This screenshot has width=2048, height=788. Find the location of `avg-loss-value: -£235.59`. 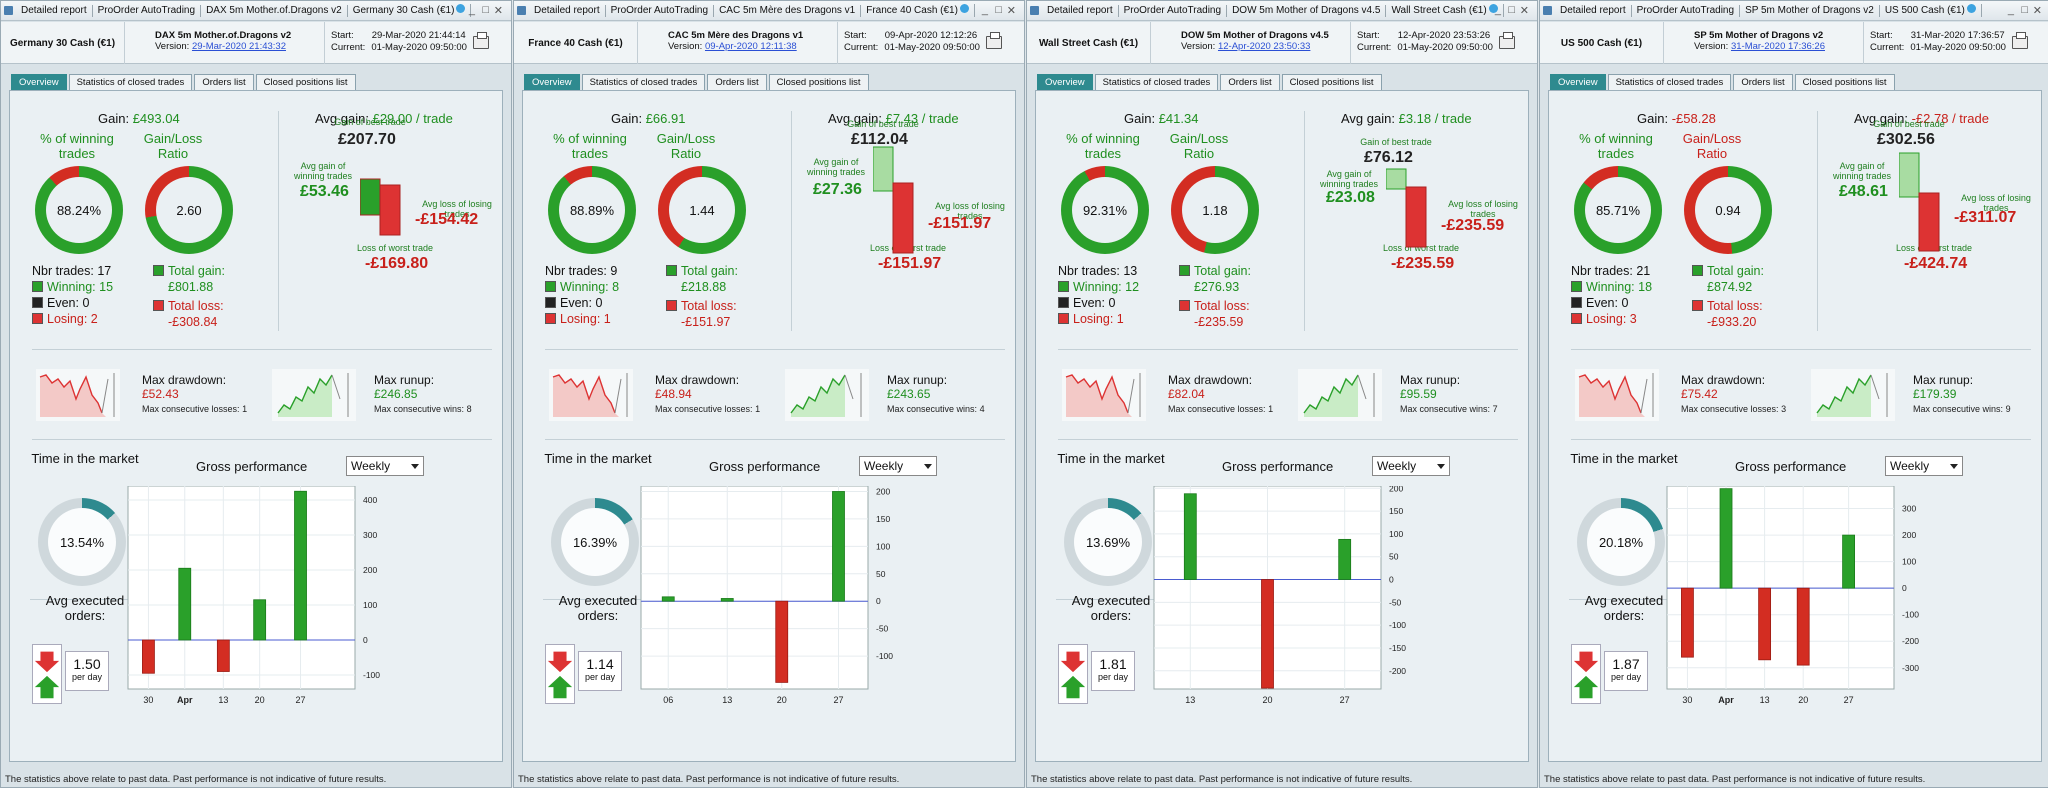

avg-loss-value: -£235.59 is located at coordinates (1473, 225).